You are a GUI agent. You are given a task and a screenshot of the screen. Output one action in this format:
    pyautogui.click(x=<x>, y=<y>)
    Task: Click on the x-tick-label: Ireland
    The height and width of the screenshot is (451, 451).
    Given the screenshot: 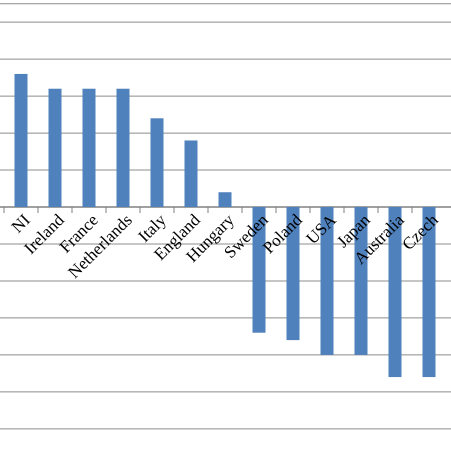 What is the action you would take?
    pyautogui.click(x=44, y=234)
    